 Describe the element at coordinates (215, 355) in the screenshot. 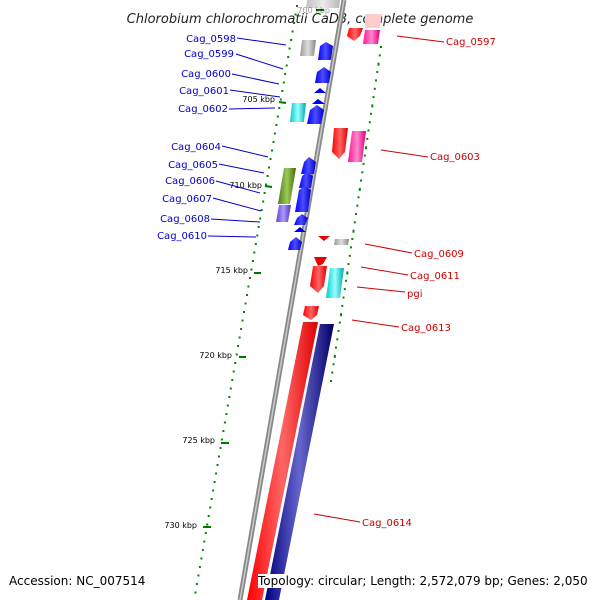

I see `kbp-tick-label: 720 kbp` at that location.